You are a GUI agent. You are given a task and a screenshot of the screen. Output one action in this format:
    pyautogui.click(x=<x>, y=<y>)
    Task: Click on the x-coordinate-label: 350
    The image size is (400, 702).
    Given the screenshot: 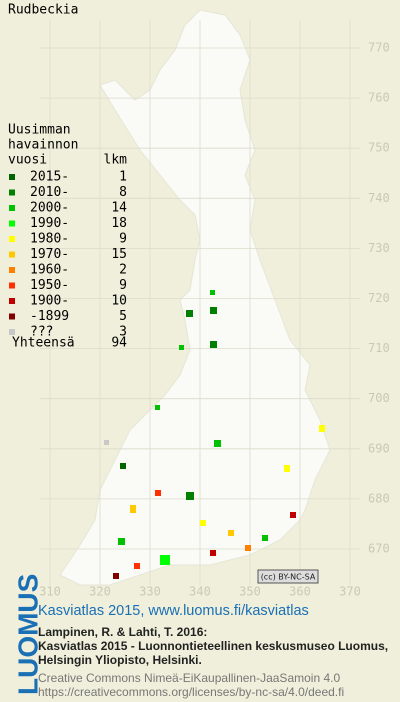 What is the action you would take?
    pyautogui.click(x=250, y=592)
    